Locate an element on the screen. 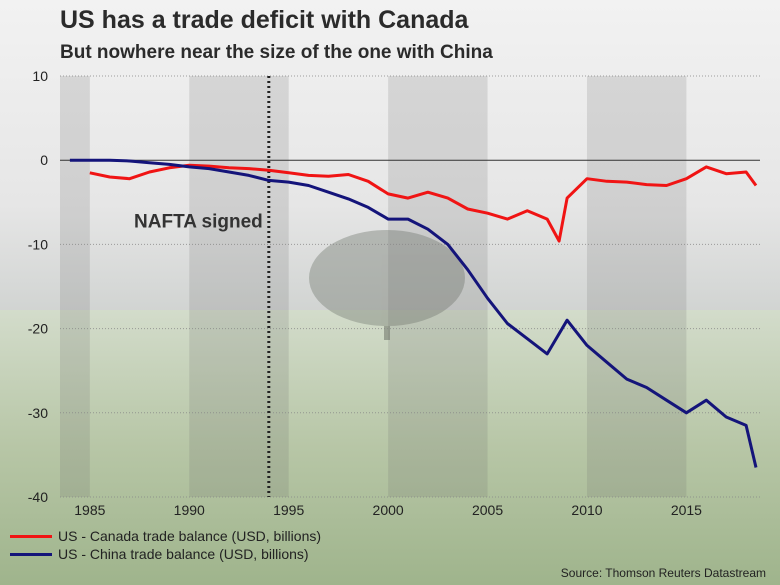 This screenshot has width=780, height=585. x-tick-label: 2005 is located at coordinates (487, 510).